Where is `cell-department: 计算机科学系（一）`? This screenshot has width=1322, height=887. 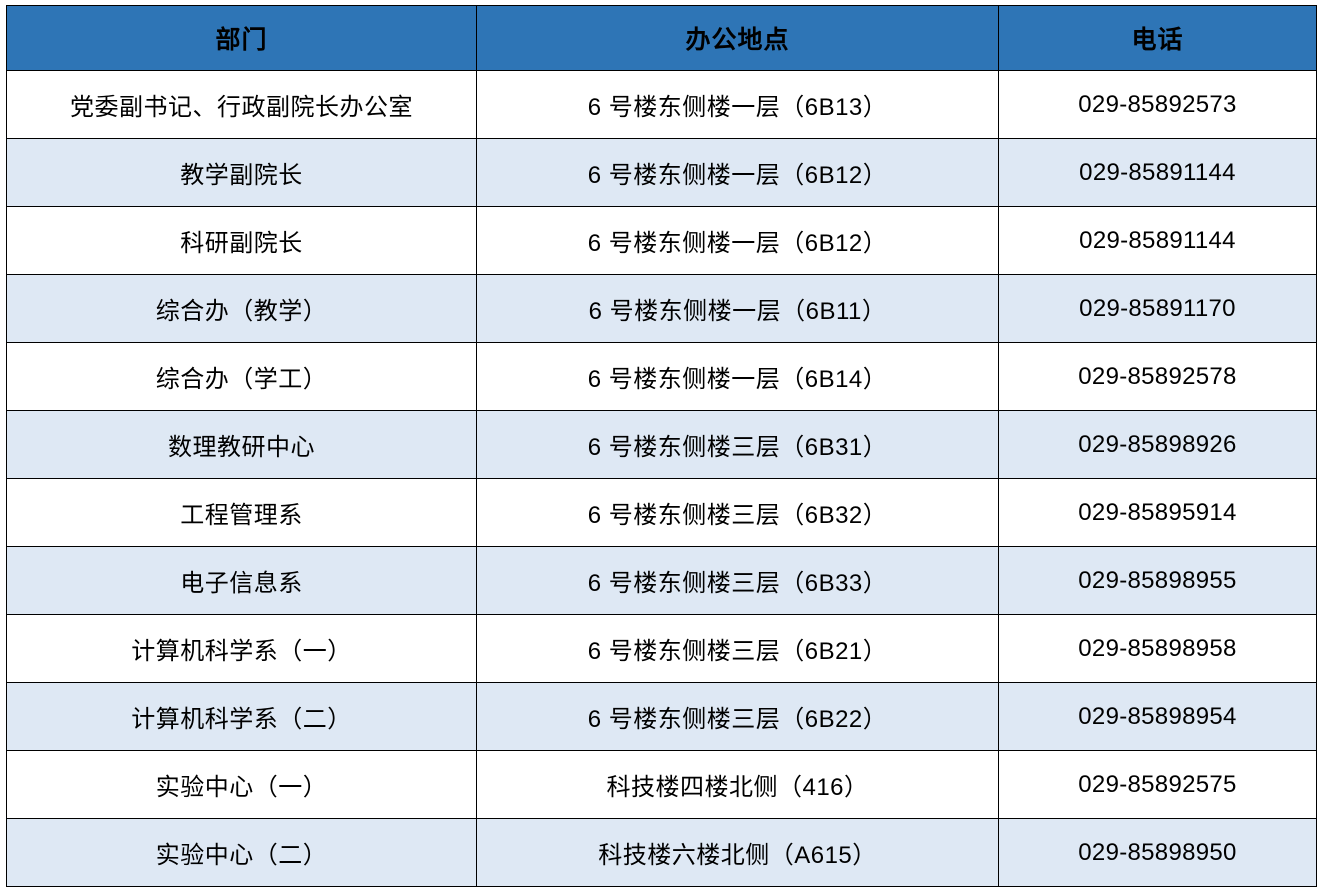 cell-department: 计算机科学系（一） is located at coordinates (241, 648).